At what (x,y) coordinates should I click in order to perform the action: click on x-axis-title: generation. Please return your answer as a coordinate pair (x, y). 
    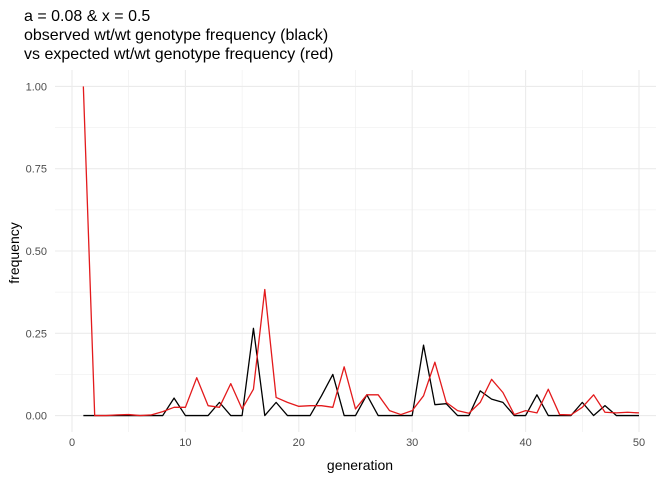
    Looking at the image, I should click on (360, 465).